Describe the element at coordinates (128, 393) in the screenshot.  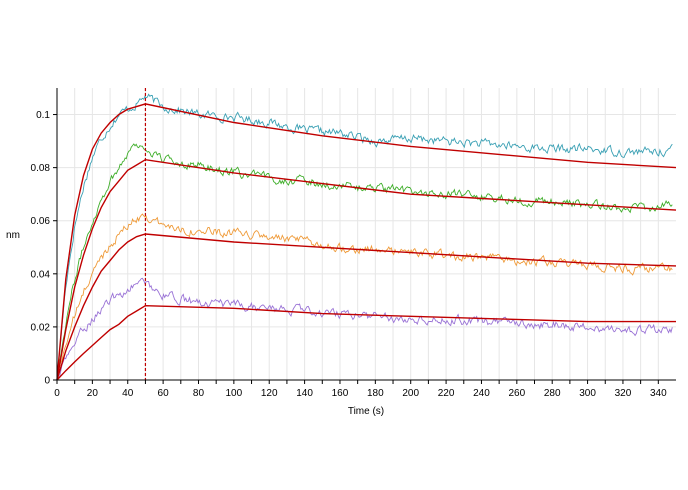
I see `x-tick-label: 40` at that location.